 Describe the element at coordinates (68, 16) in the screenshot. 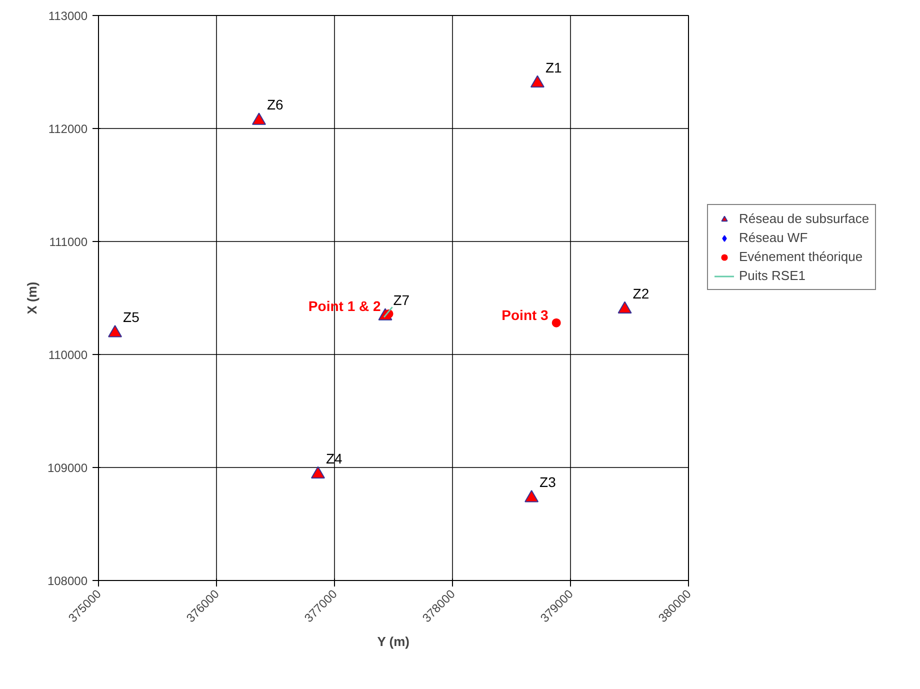

I see `y-tick-label: 113000` at that location.